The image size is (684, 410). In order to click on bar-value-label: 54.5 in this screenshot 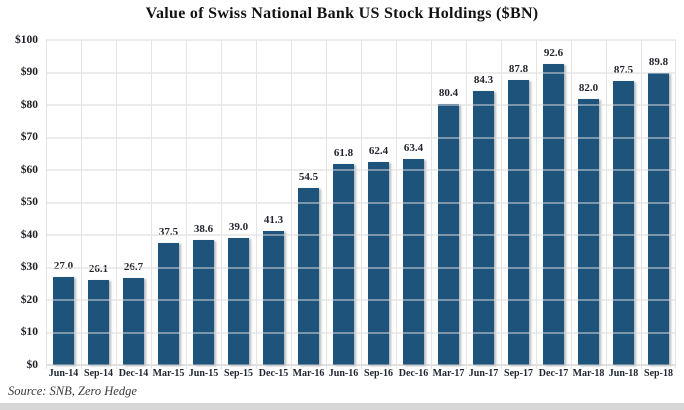, I will do `click(308, 176)`.